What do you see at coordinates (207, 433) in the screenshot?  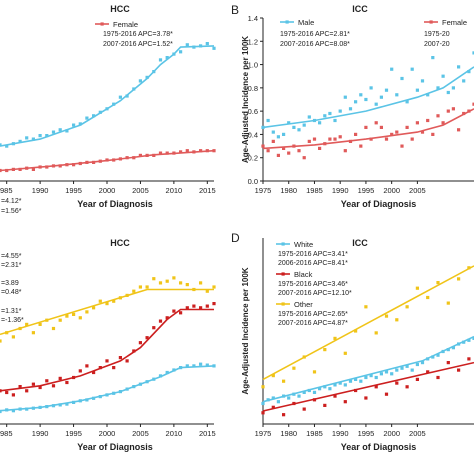 I see `x-tick-label: 2015` at bounding box center [207, 433].